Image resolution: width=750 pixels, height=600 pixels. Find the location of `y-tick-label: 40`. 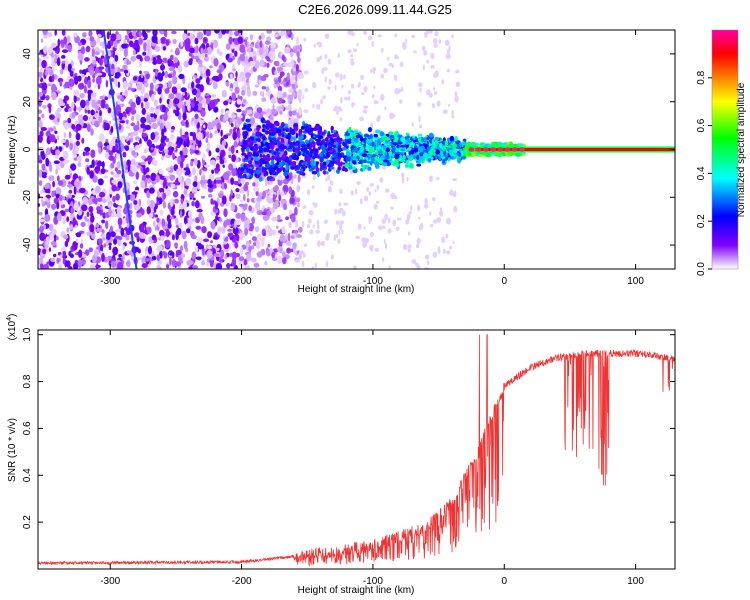

y-tick-label: 40 is located at coordinates (27, 54).